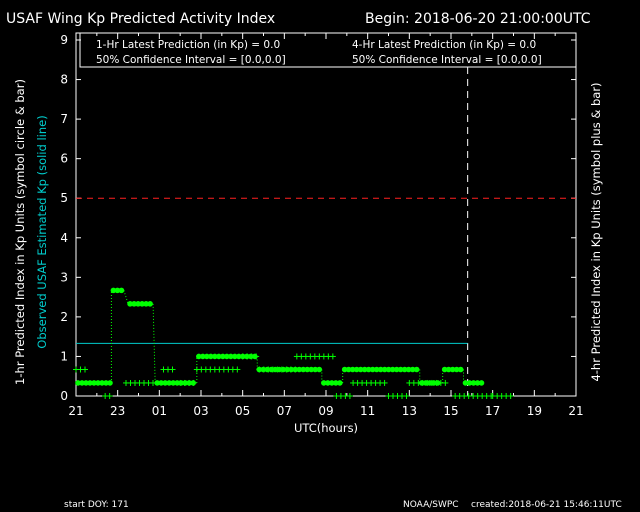 Image resolution: width=640 pixels, height=512 pixels. I want to click on chart-title: USAF Wing Kp Predicted Activity Index, so click(140, 19).